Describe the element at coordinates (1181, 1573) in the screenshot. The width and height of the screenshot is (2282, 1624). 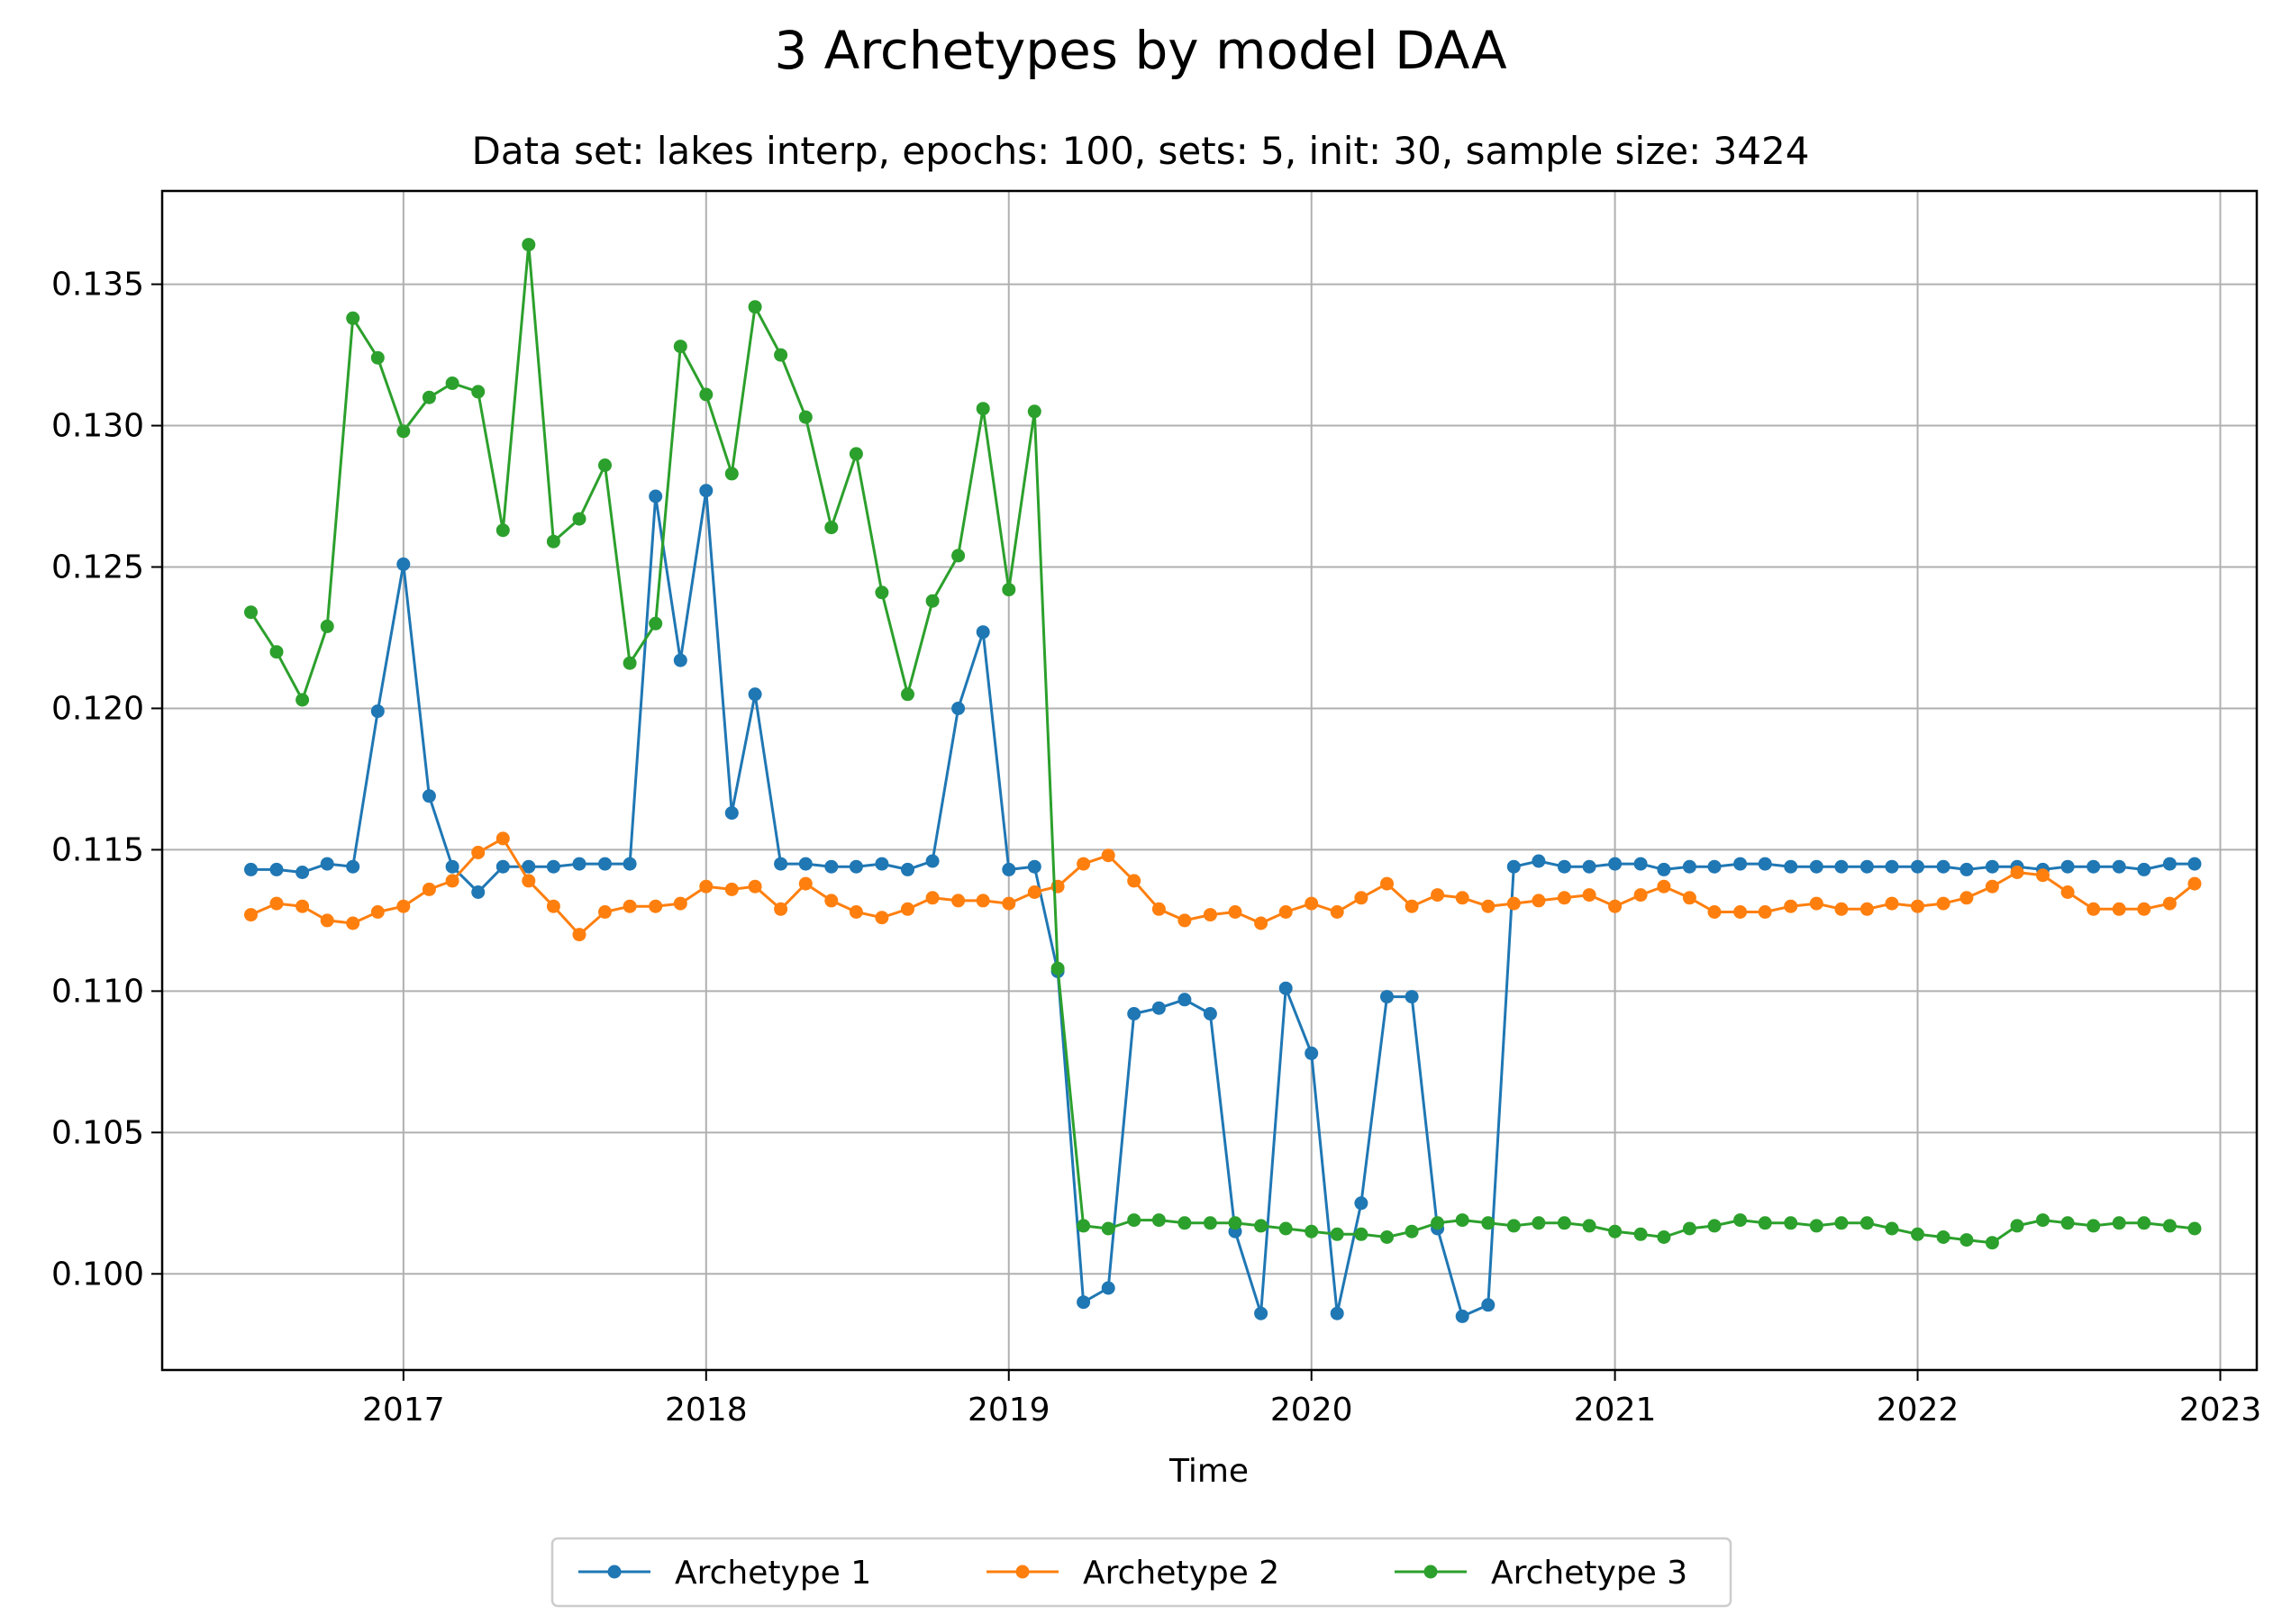
I see `legend-label: Archetype 2` at that location.